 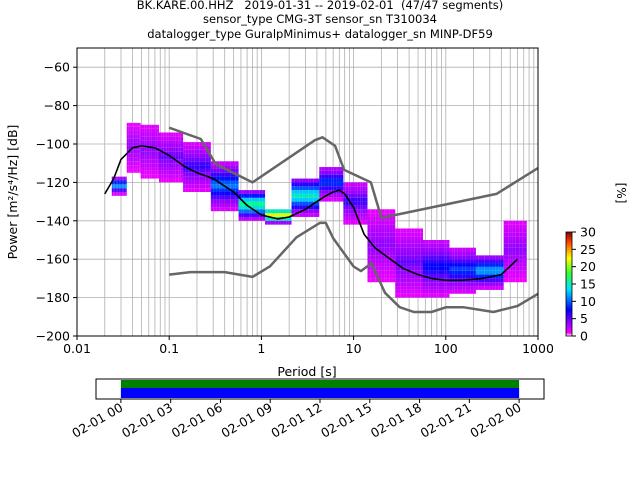 I want to click on colorbar-ramp, so click(x=569, y=284).